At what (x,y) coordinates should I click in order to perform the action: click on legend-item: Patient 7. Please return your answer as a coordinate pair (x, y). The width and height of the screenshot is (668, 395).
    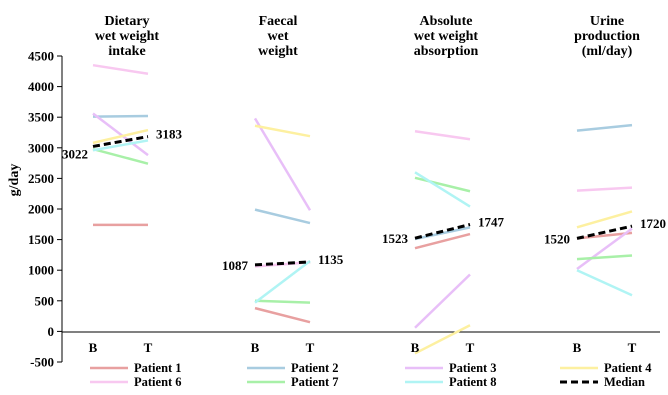
    Looking at the image, I should click on (293, 382).